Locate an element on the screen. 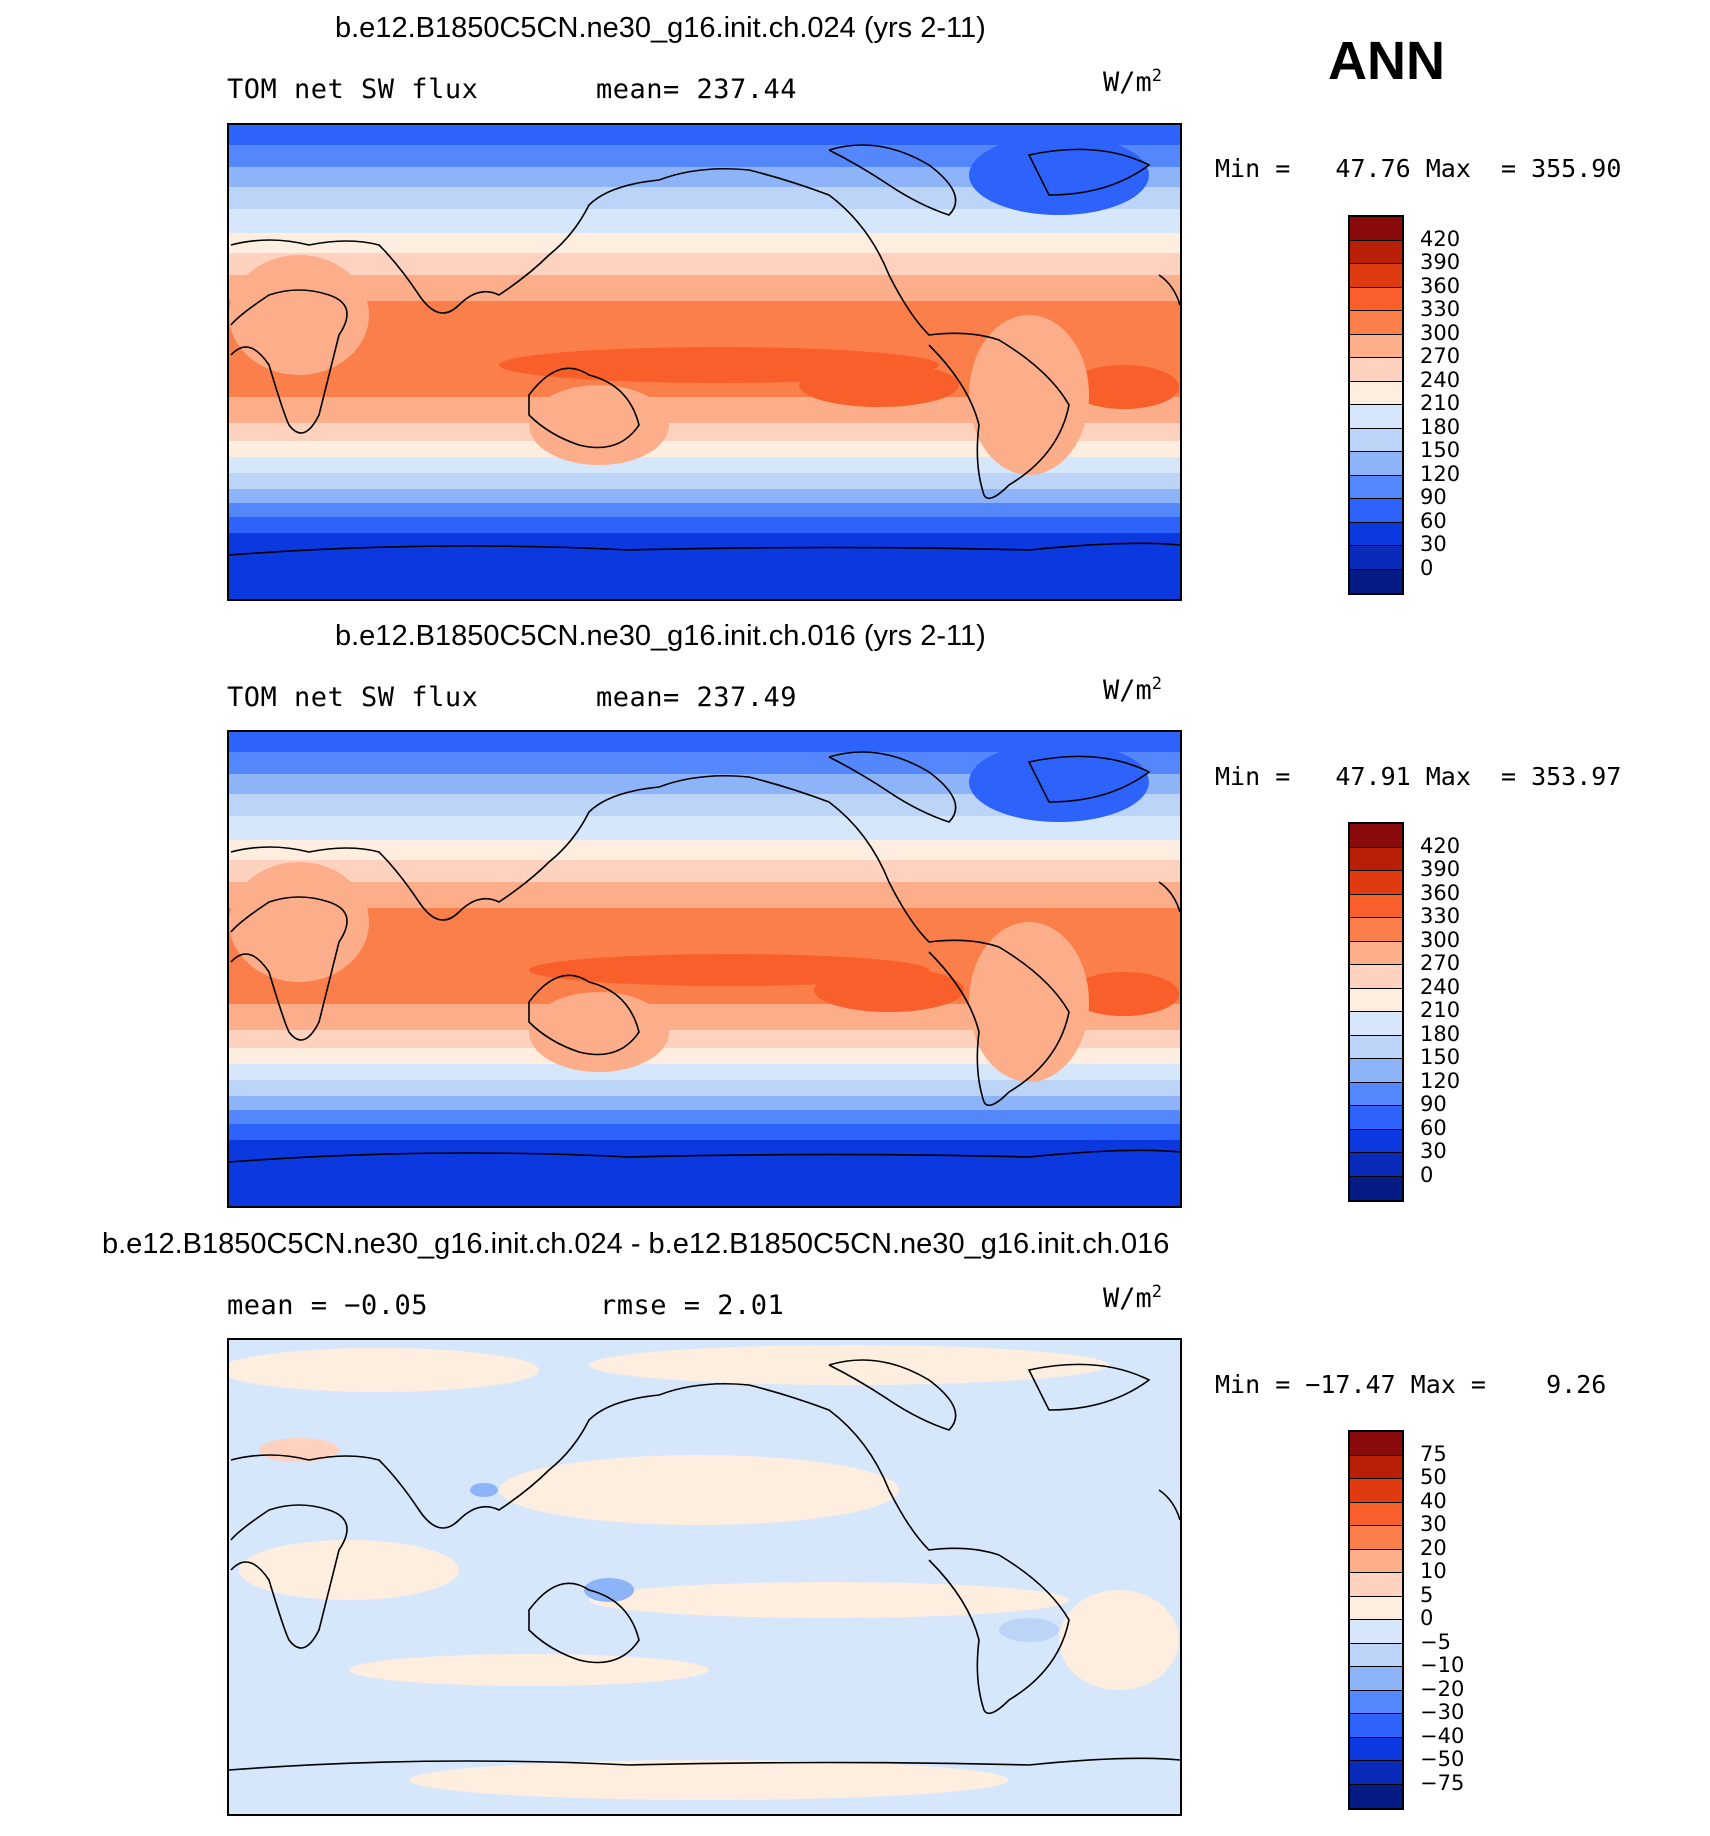  mean-label: mean = −0.05 is located at coordinates (328, 1305).